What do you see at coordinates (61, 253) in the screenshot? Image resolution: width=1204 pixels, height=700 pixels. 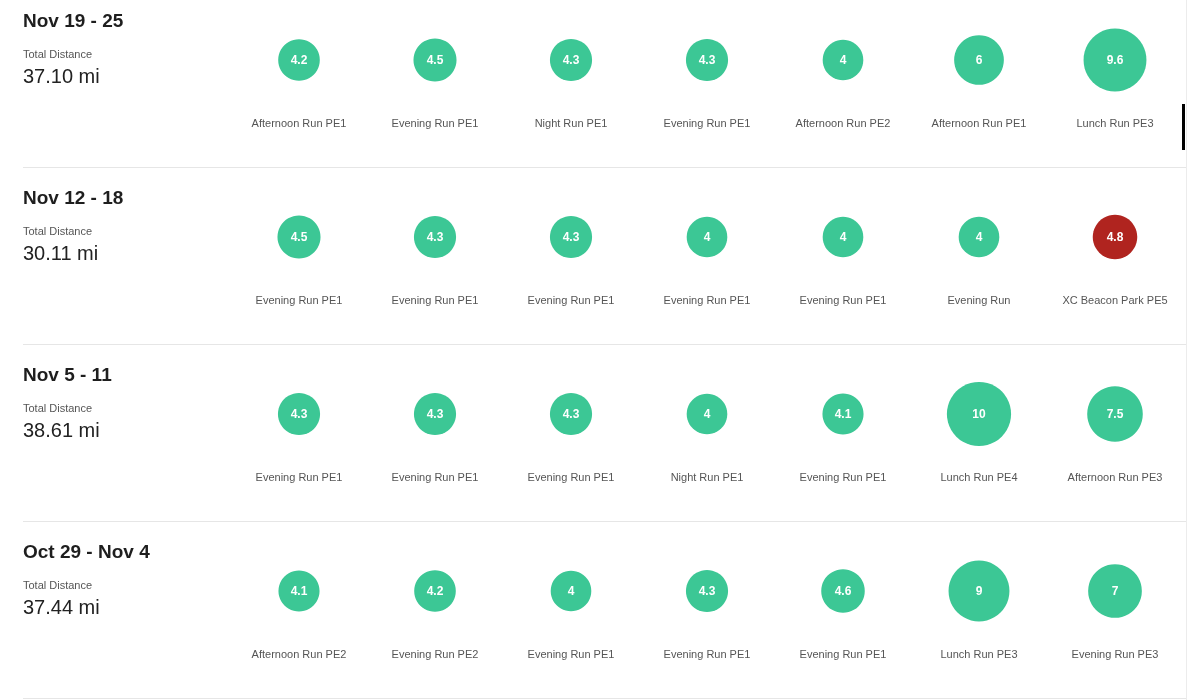 I see `text: 30.11 mi` at bounding box center [61, 253].